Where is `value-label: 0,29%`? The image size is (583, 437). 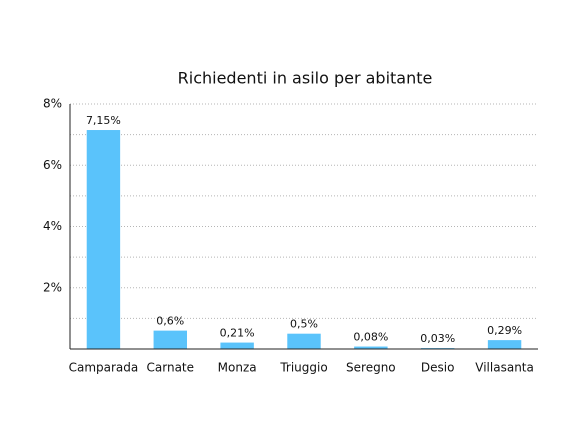 value-label: 0,29% is located at coordinates (504, 330).